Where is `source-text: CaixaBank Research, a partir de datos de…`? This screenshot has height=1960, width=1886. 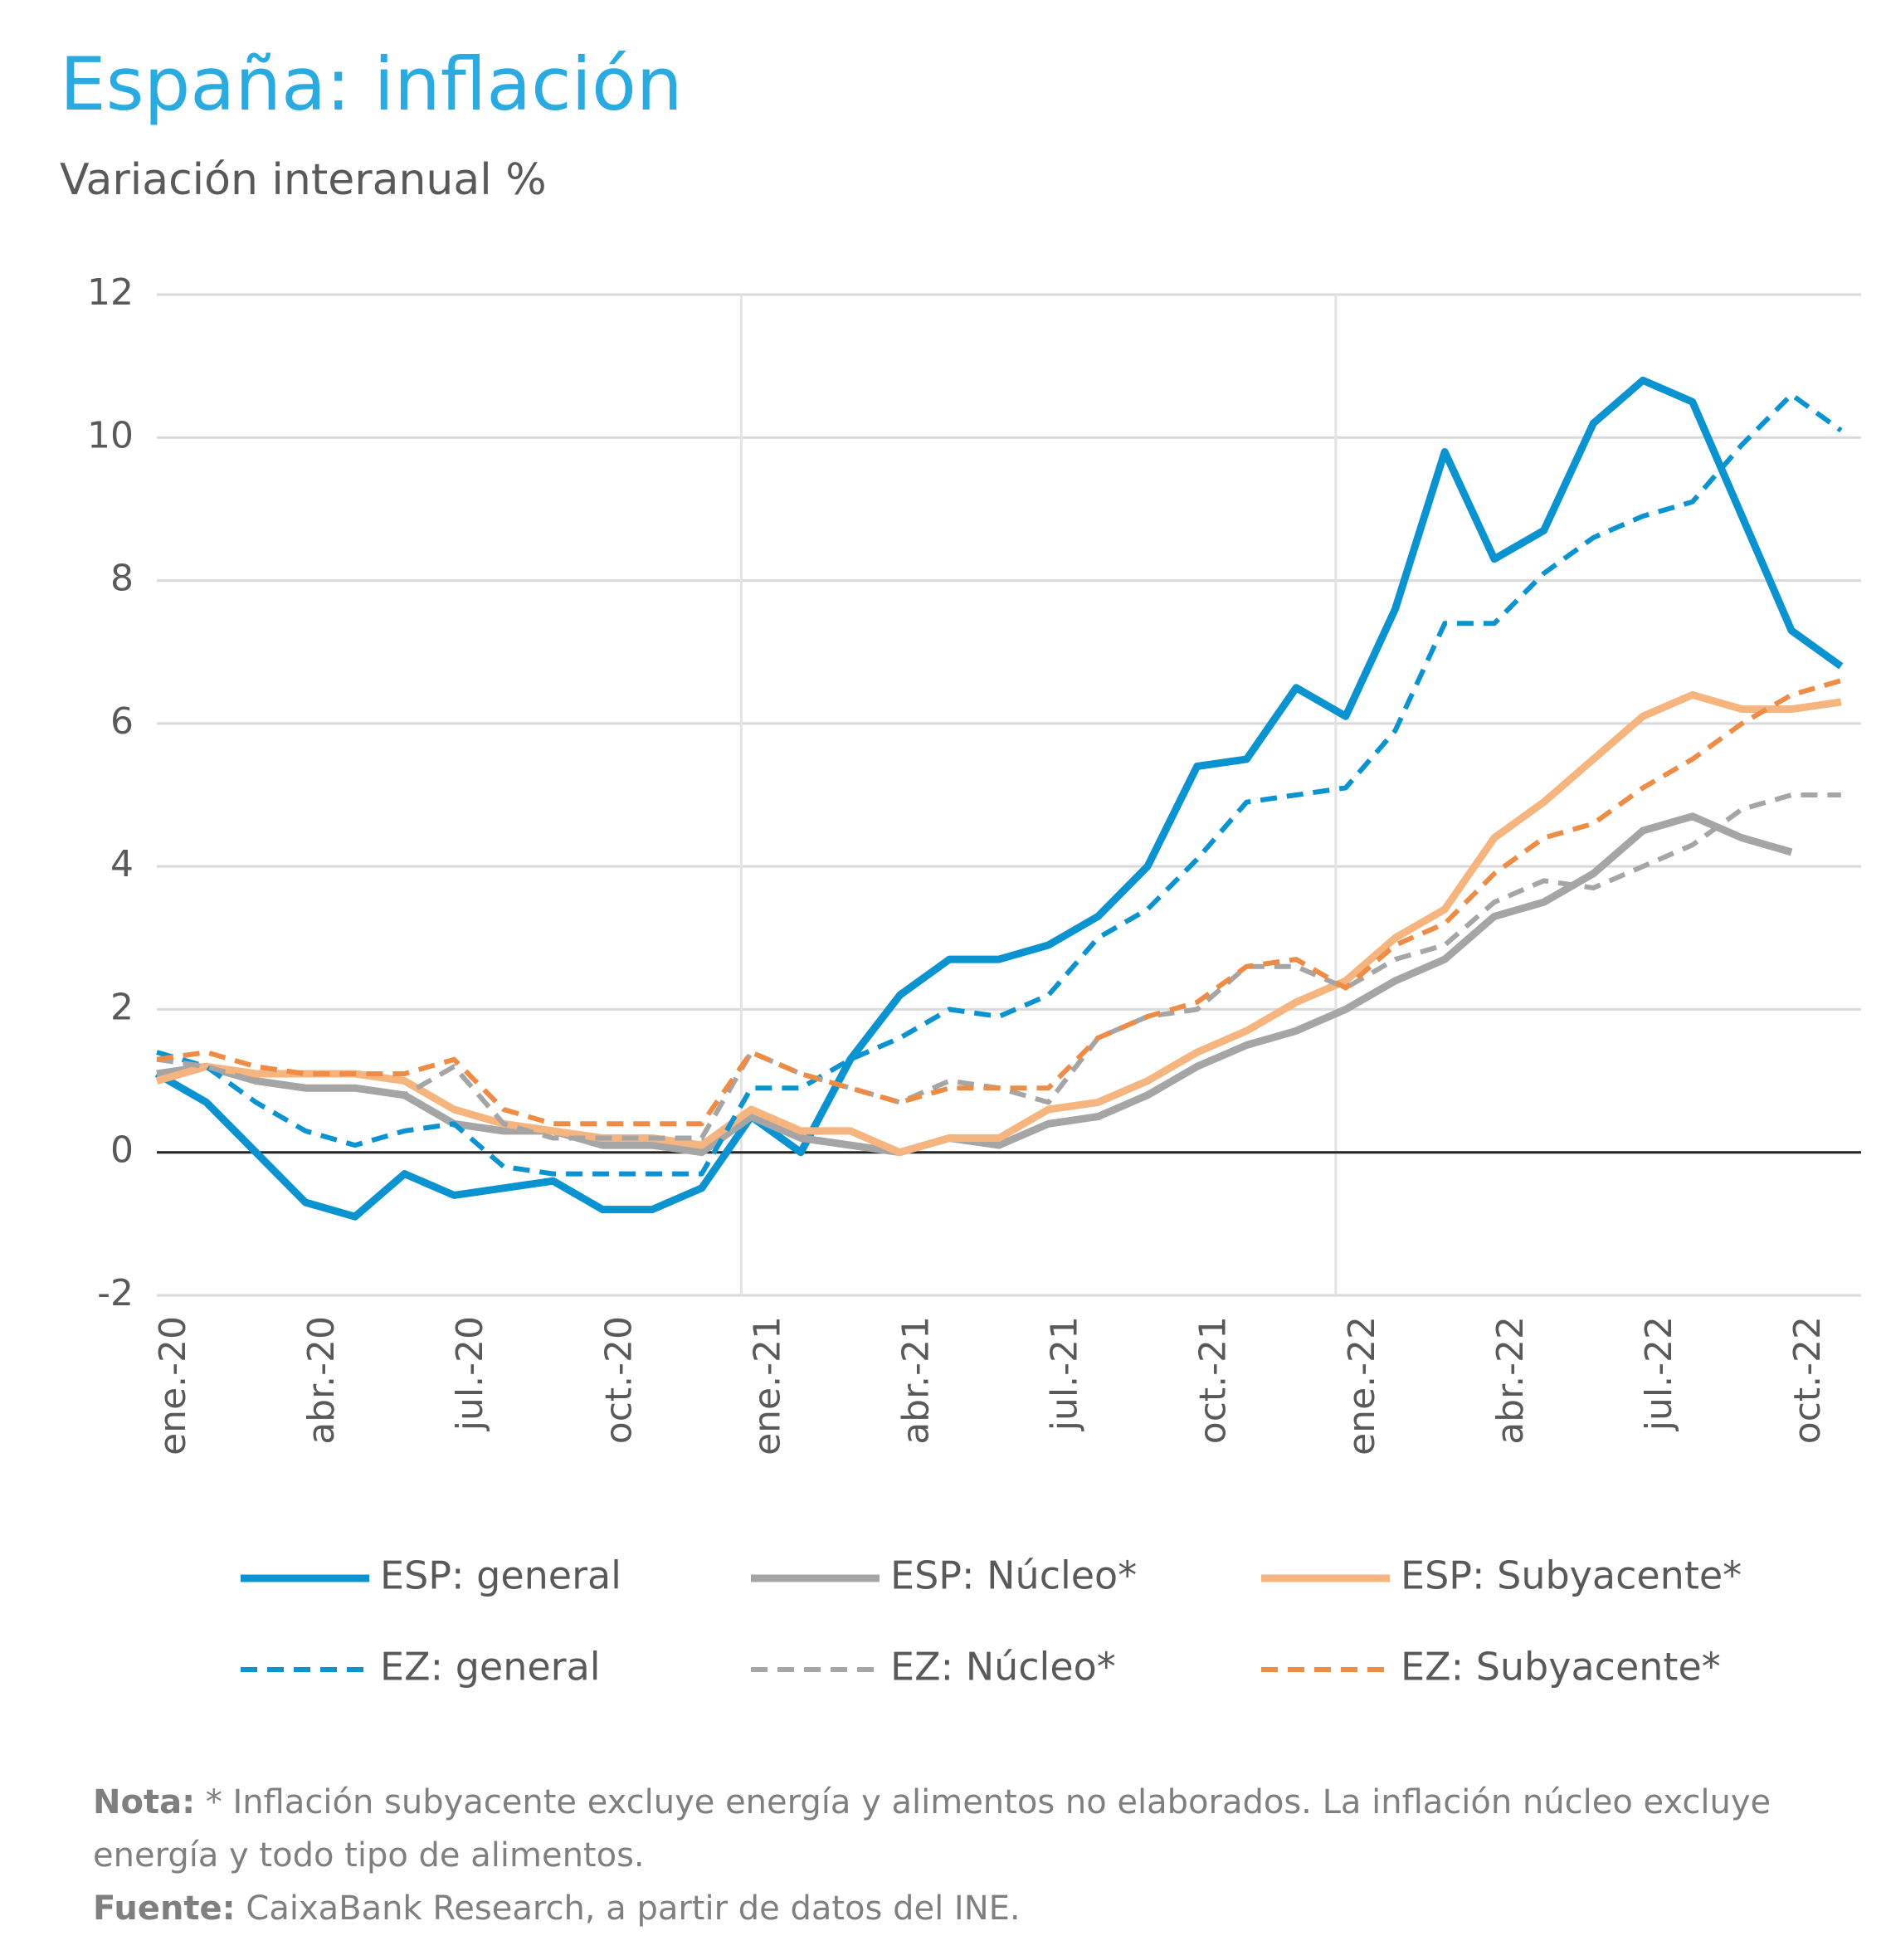
source-text: CaixaBank Research, a partir de datos de… is located at coordinates (633, 1908).